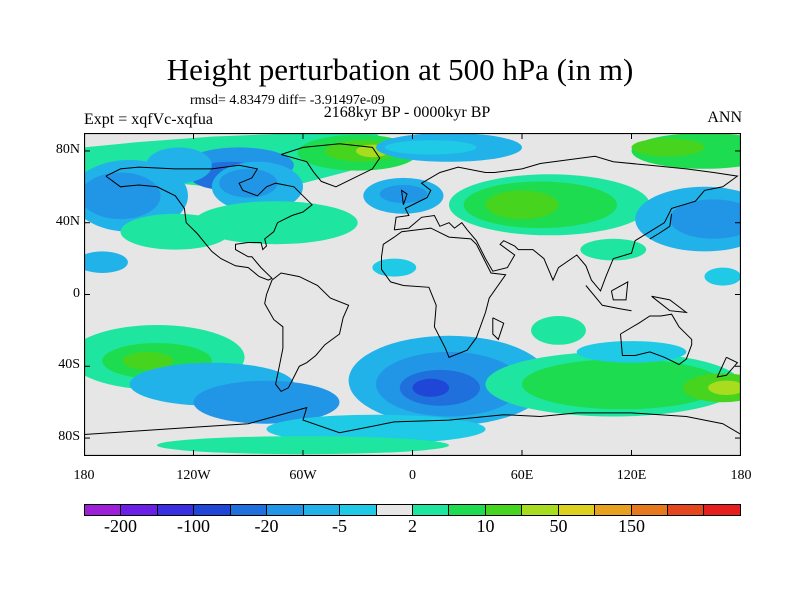  Describe the element at coordinates (193, 475) in the screenshot. I see `lon-tick-label: 120W` at that location.